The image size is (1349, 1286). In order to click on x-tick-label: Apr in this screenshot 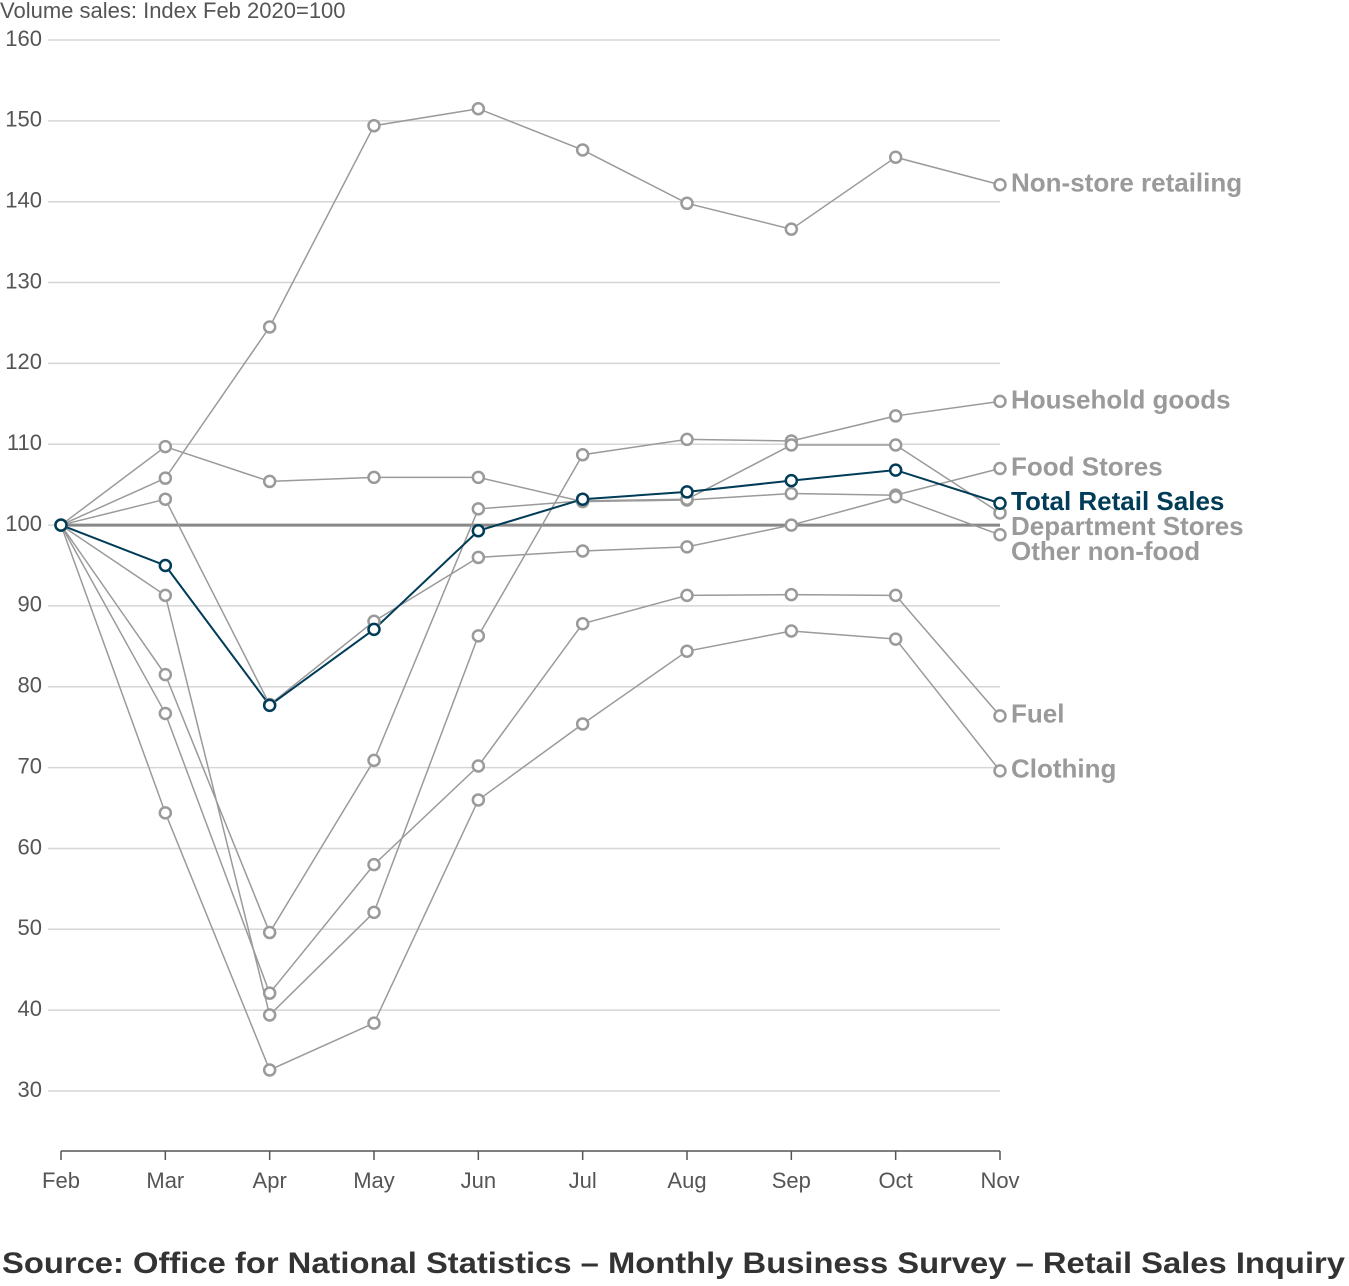, I will do `click(270, 1180)`.